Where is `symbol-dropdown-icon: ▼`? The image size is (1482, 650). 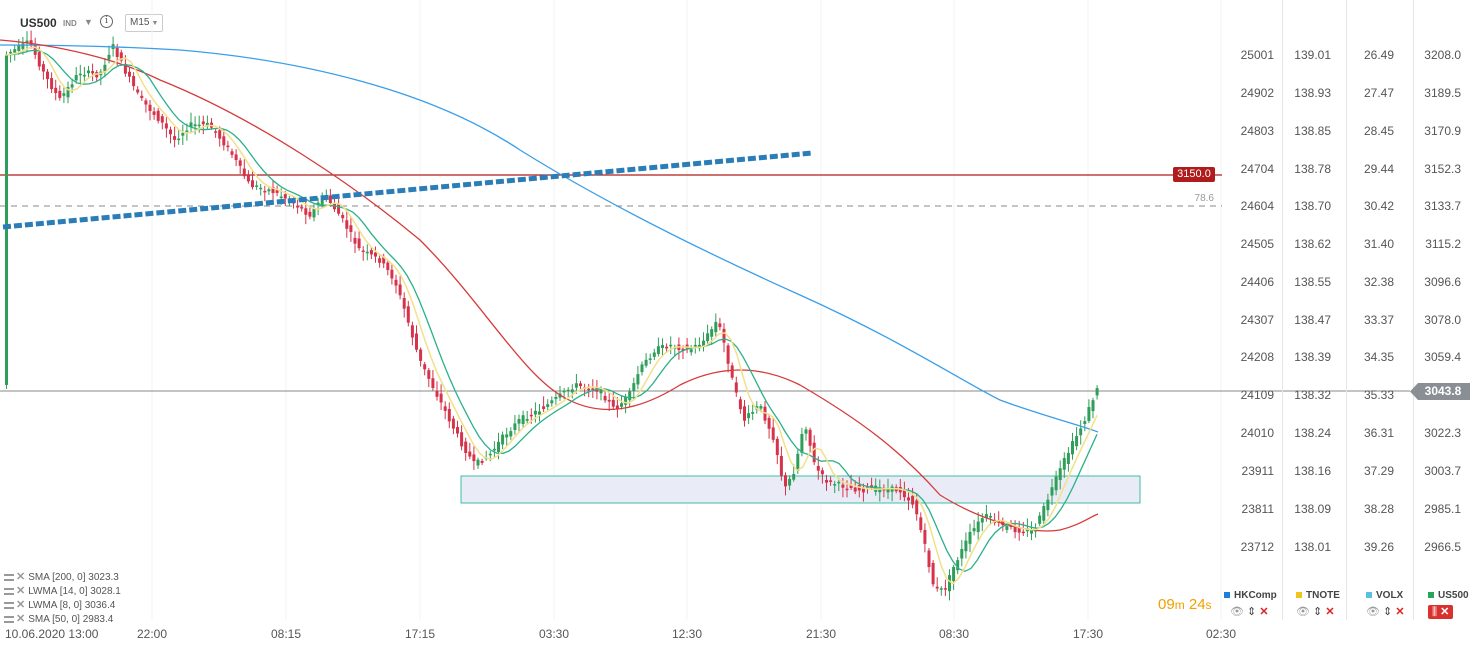 symbol-dropdown-icon: ▼ is located at coordinates (88, 22).